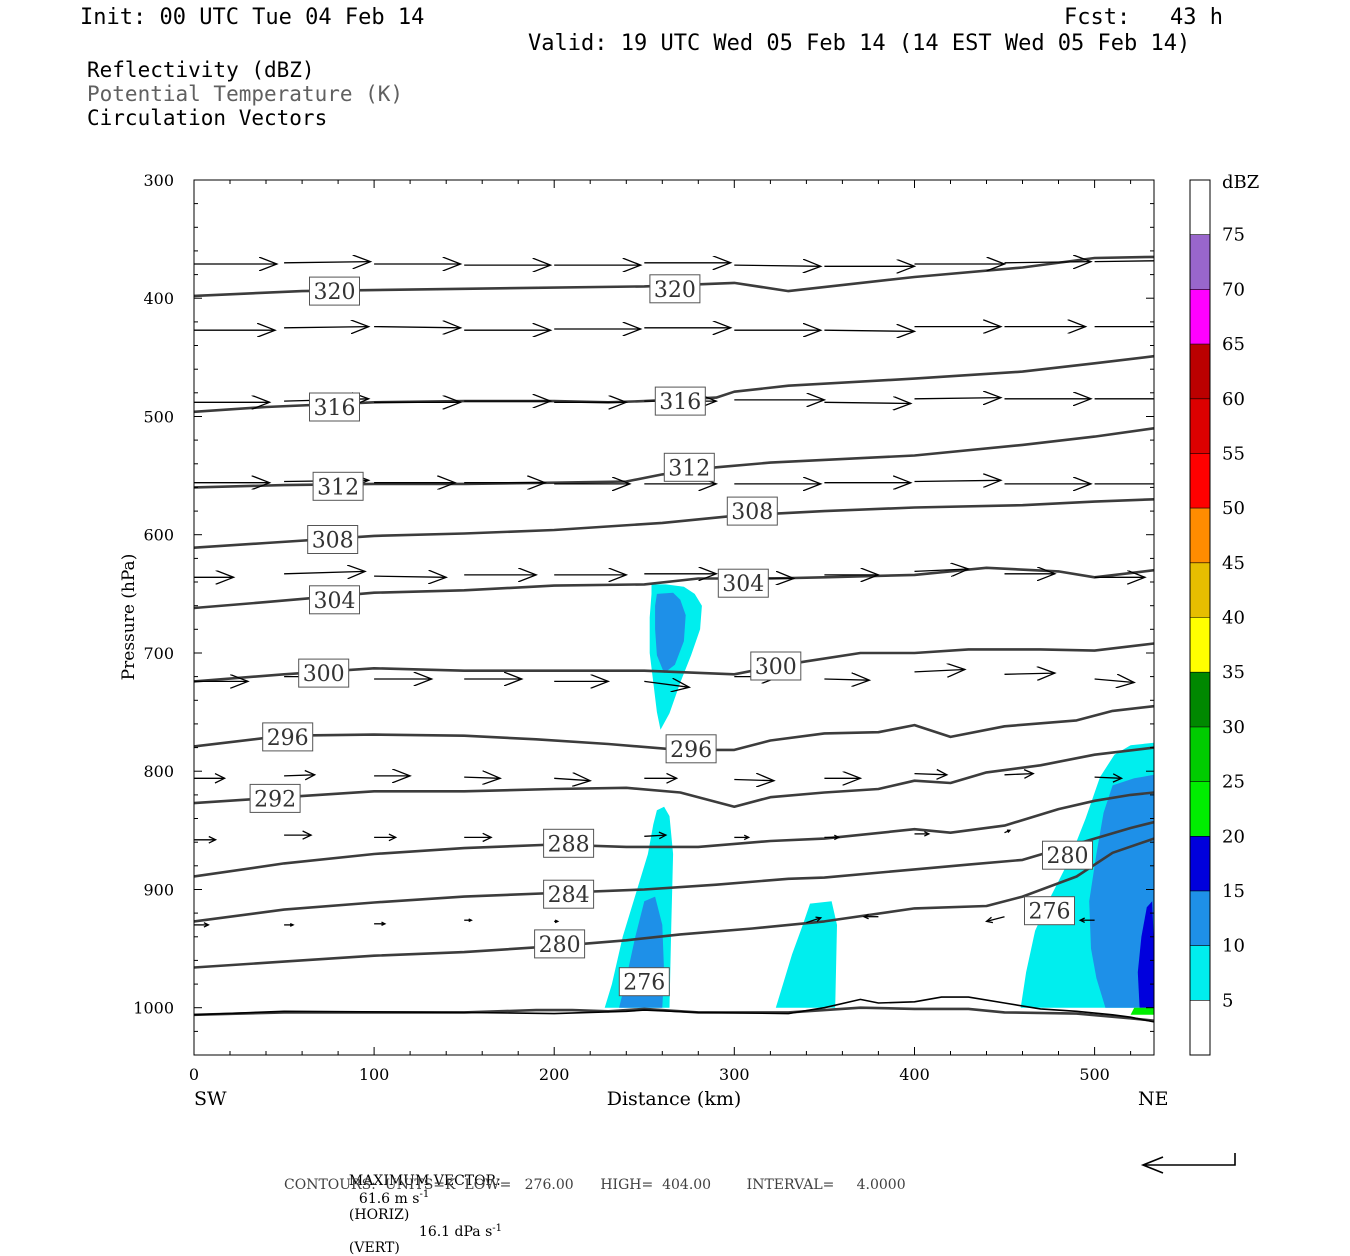 Image resolution: width=1350 pixels, height=1256 pixels. What do you see at coordinates (1233, 891) in the screenshot?
I see `colorbar-level-label: 15` at bounding box center [1233, 891].